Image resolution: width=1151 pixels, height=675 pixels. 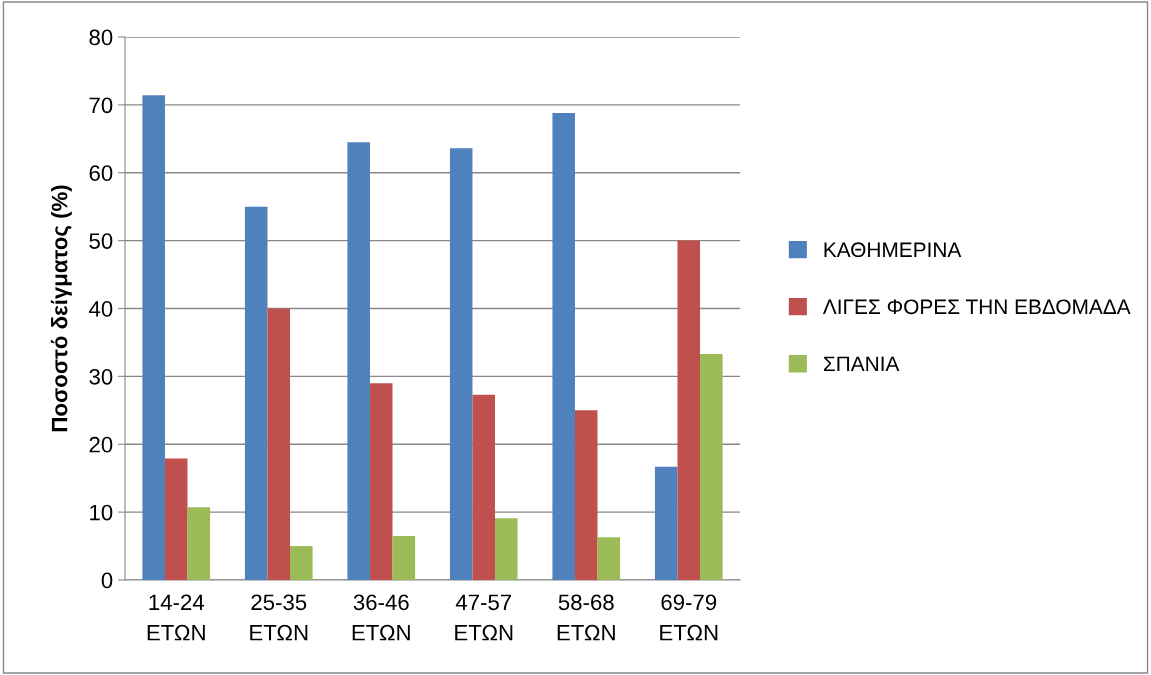 I want to click on x-tick-label: 14-24 ΕΤΩΝ, so click(x=176, y=617).